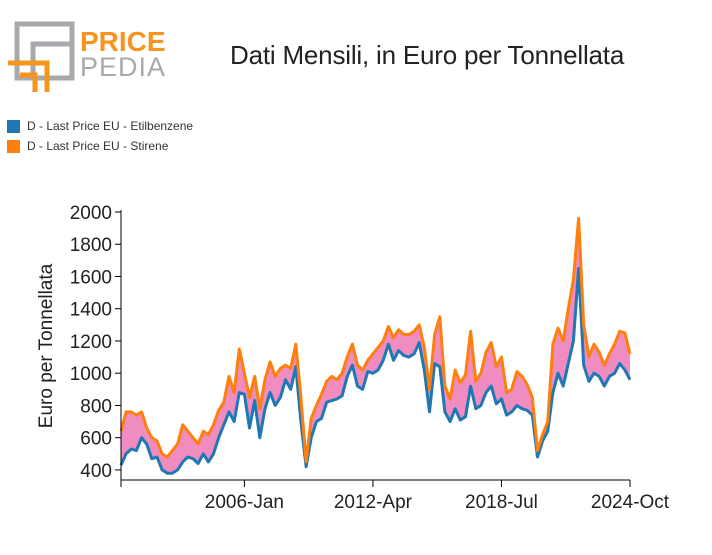  I want to click on legend-swatch-etilbenzene, so click(13, 126).